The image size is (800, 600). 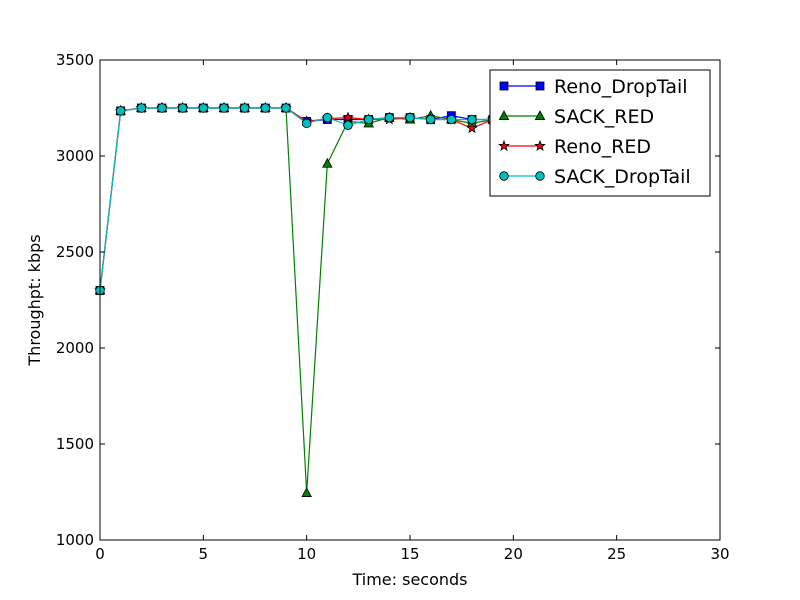 I want to click on legend-entry-SACK_DropTail: SACK_DropTail, so click(x=595, y=177).